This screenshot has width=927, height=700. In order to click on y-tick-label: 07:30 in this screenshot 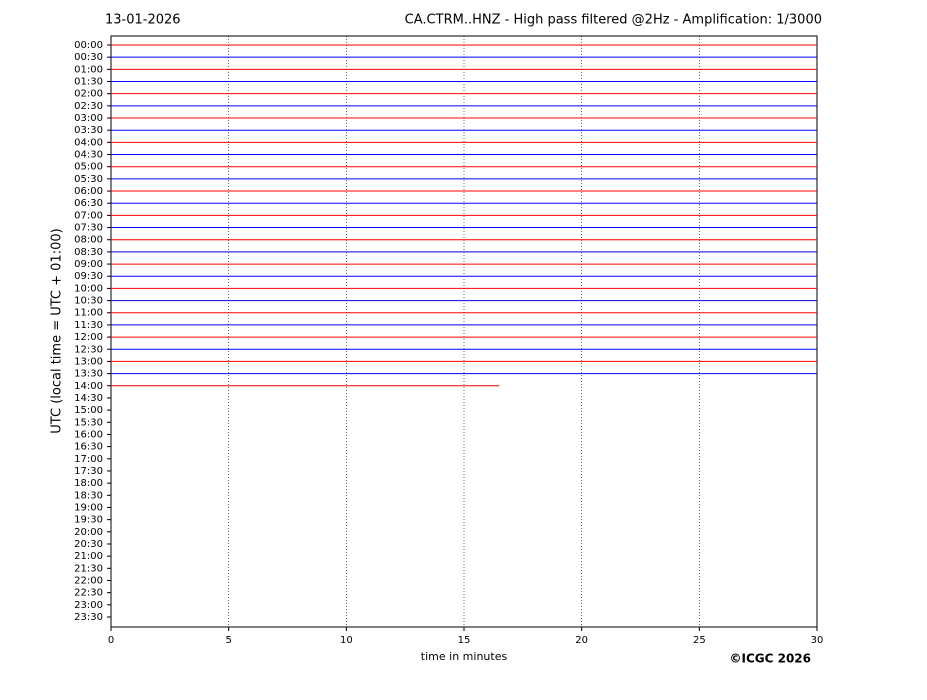, I will do `click(88, 228)`.